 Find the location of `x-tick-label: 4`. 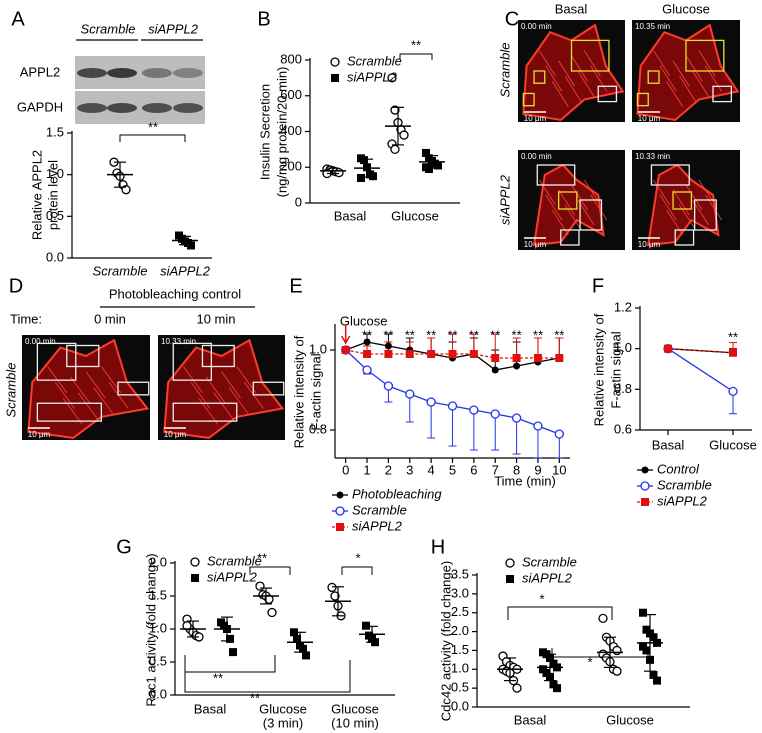

x-tick-label: 4 is located at coordinates (431, 469).